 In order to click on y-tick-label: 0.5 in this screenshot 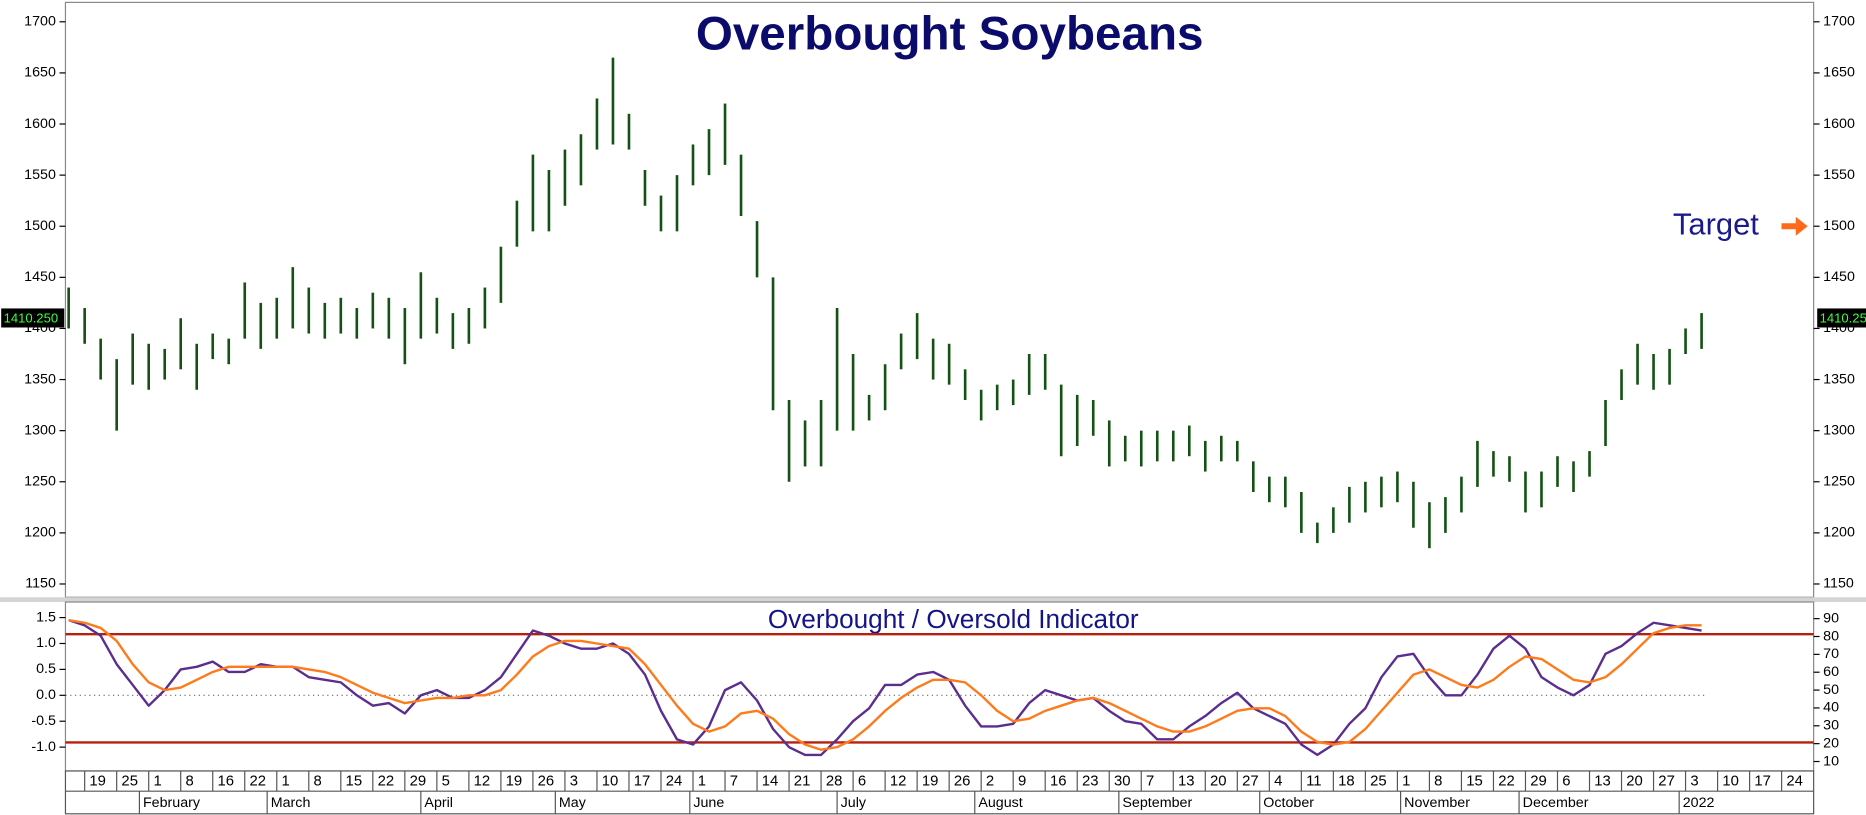, I will do `click(46, 669)`.